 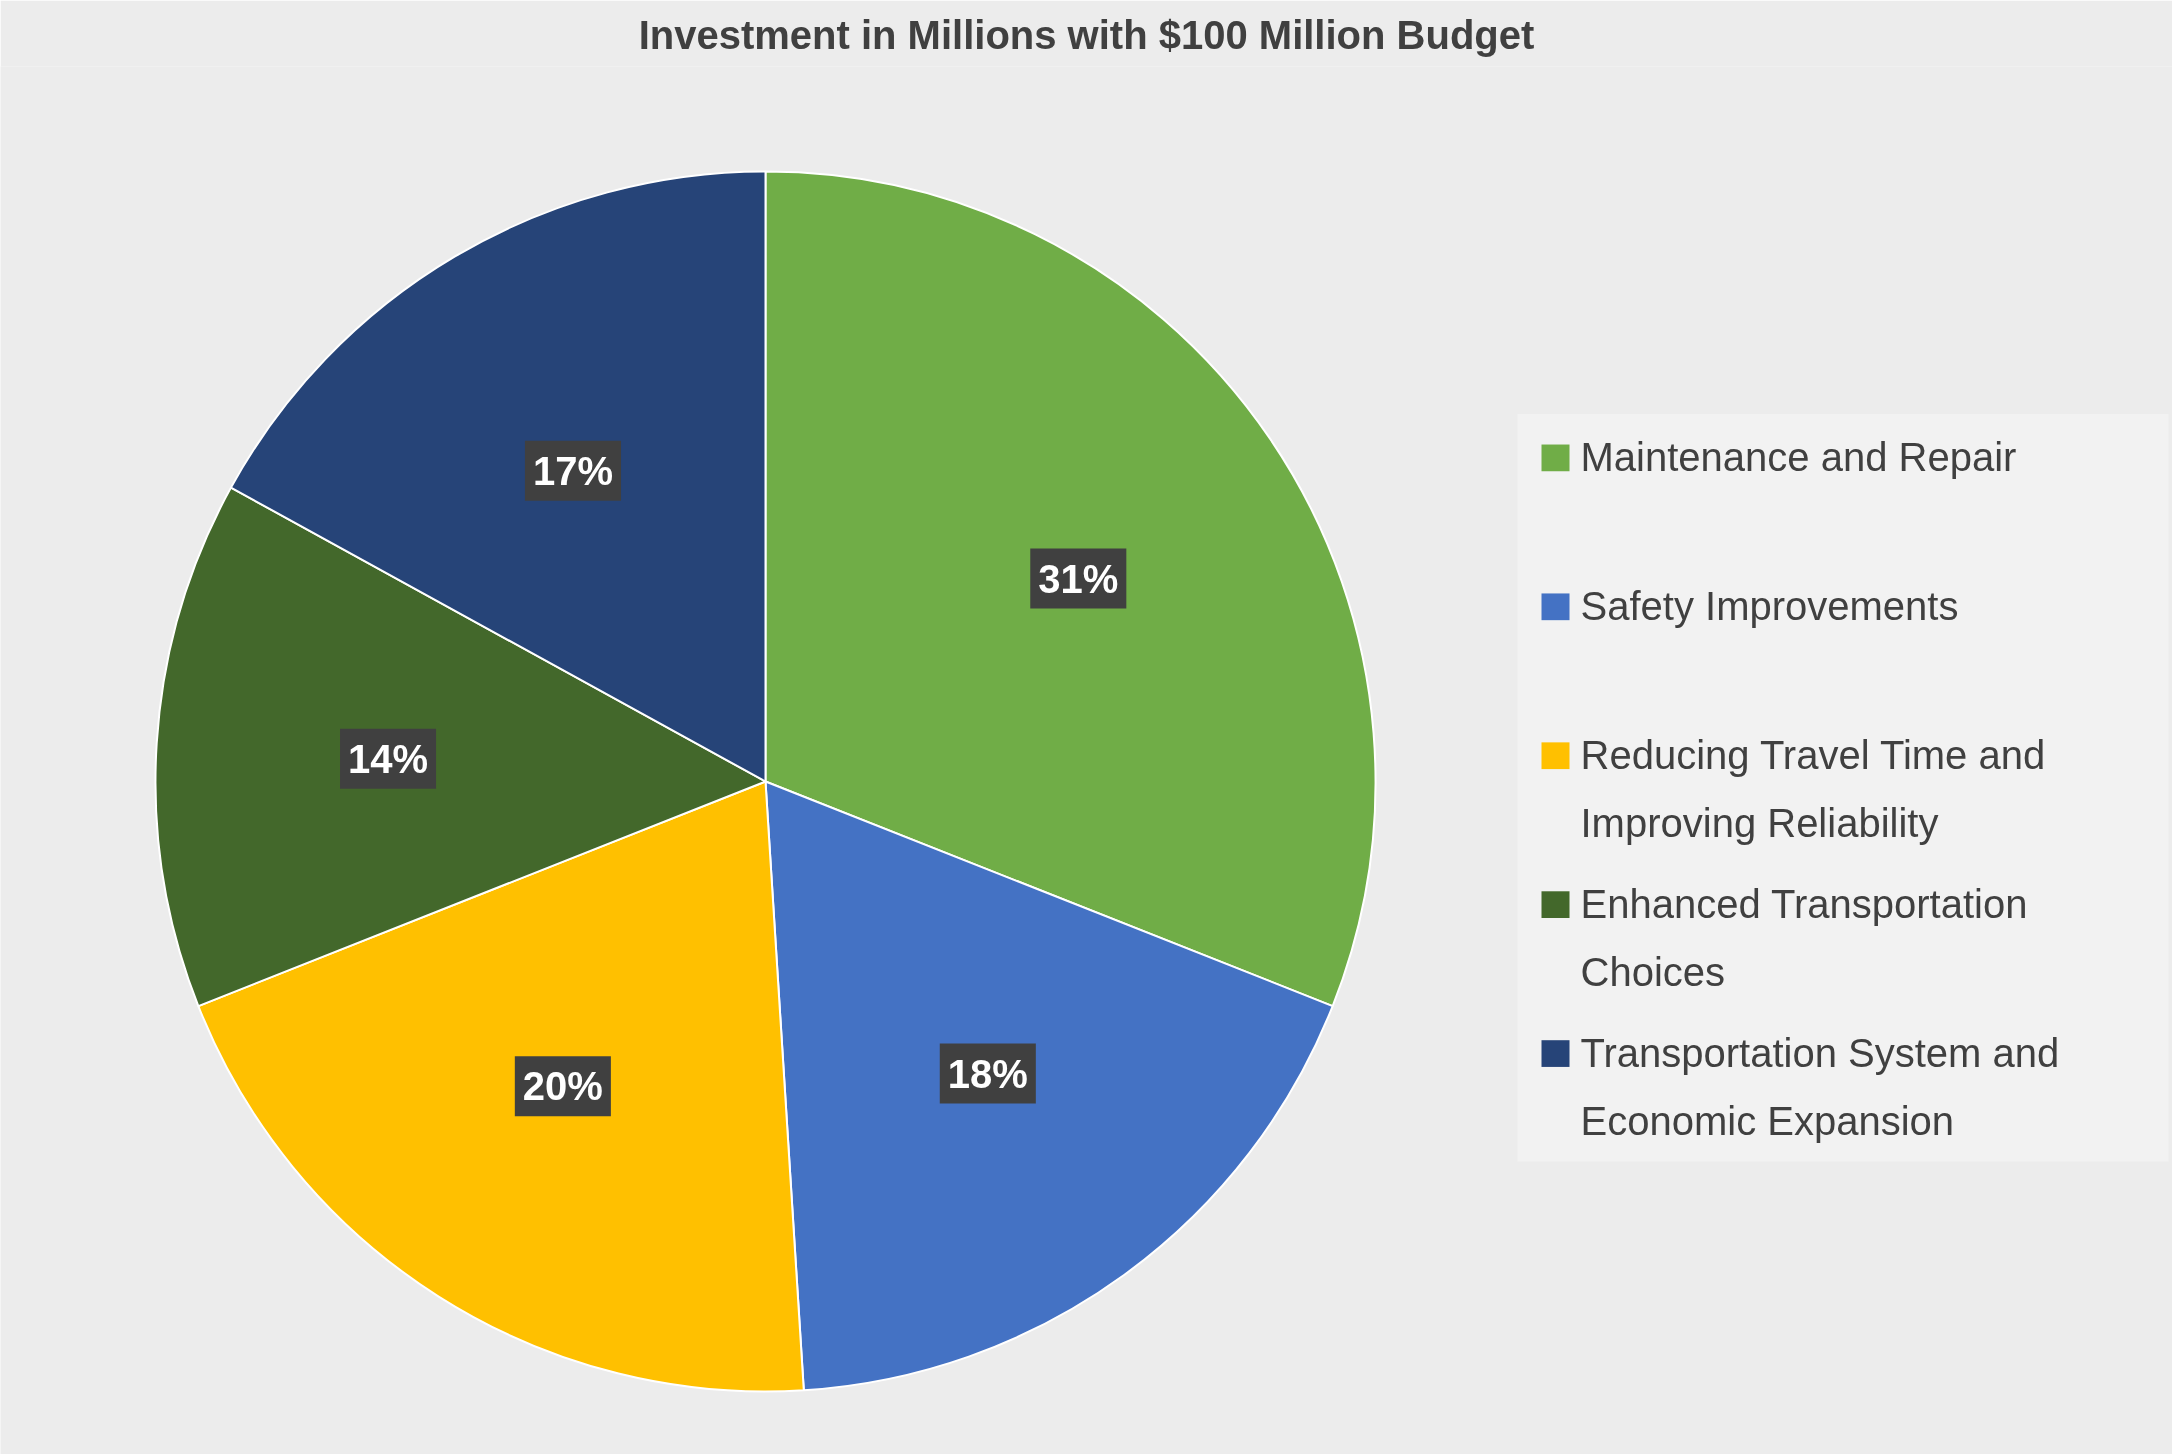 I want to click on legend-label: Transportation System and Economic Expansion, so click(x=1820, y=1086).